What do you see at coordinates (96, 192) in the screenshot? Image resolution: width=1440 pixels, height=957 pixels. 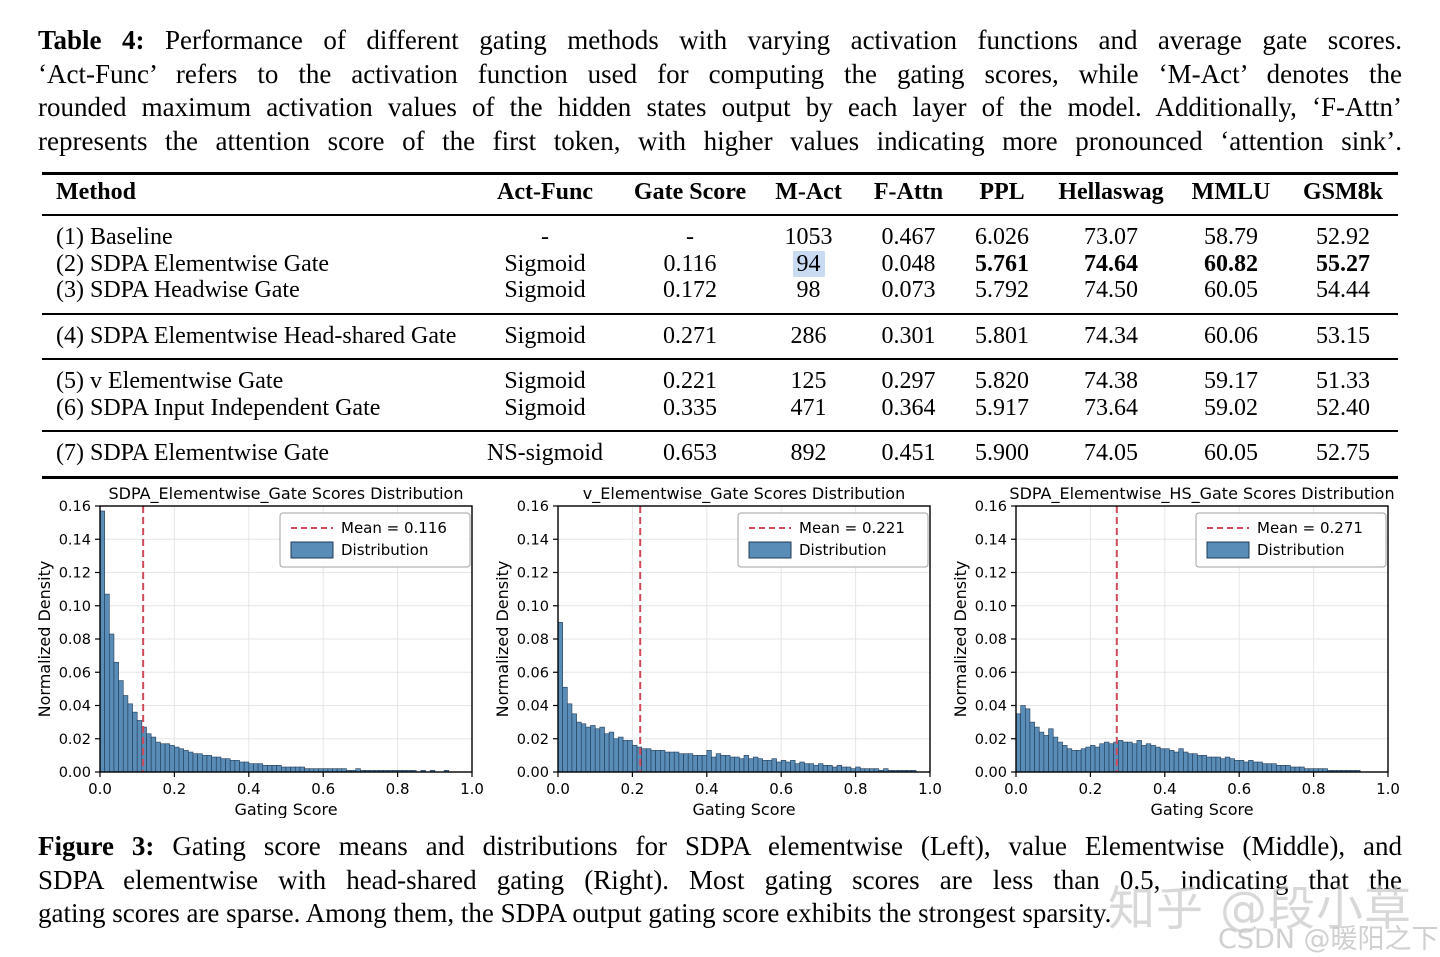 I see `column-header: Method` at bounding box center [96, 192].